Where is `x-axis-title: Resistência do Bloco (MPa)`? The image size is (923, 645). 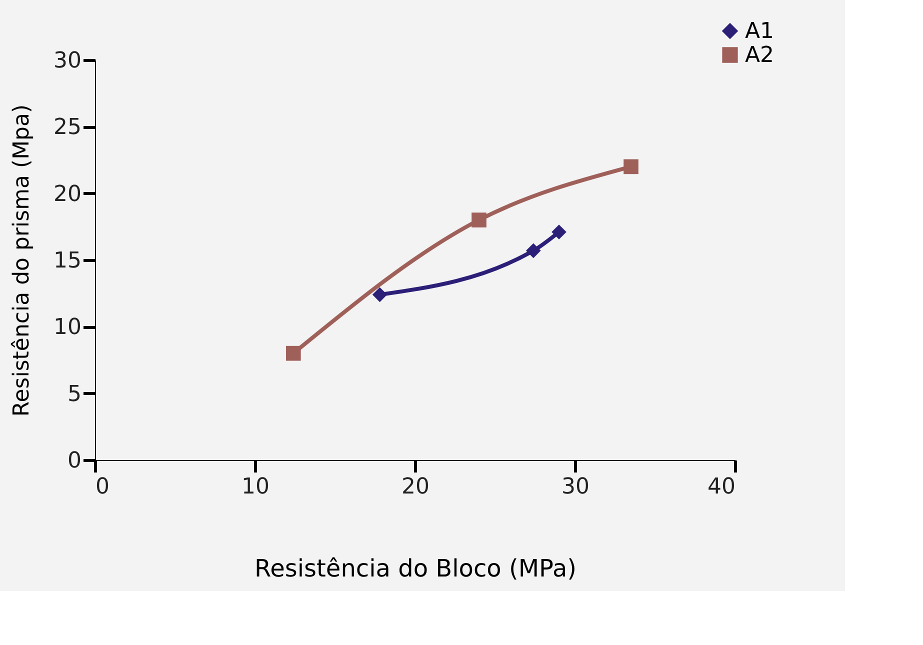 x-axis-title: Resistência do Bloco (MPa) is located at coordinates (415, 568).